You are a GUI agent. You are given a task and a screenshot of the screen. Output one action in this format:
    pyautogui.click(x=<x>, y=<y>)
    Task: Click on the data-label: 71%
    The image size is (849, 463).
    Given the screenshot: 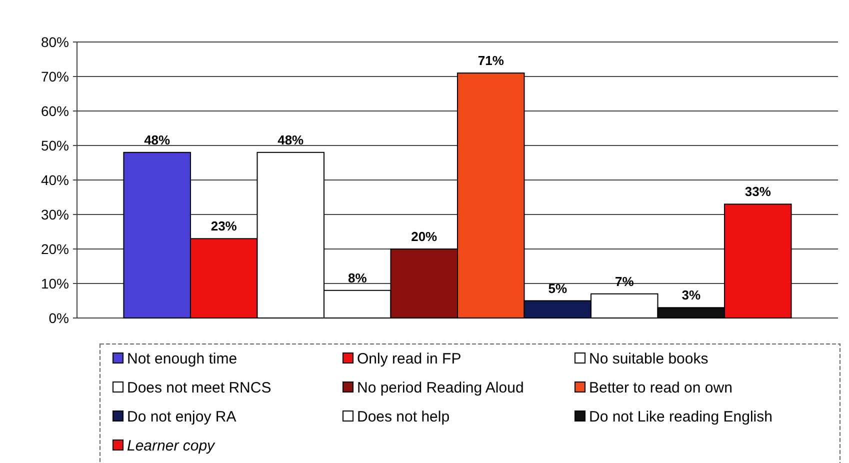 What is the action you would take?
    pyautogui.click(x=491, y=60)
    